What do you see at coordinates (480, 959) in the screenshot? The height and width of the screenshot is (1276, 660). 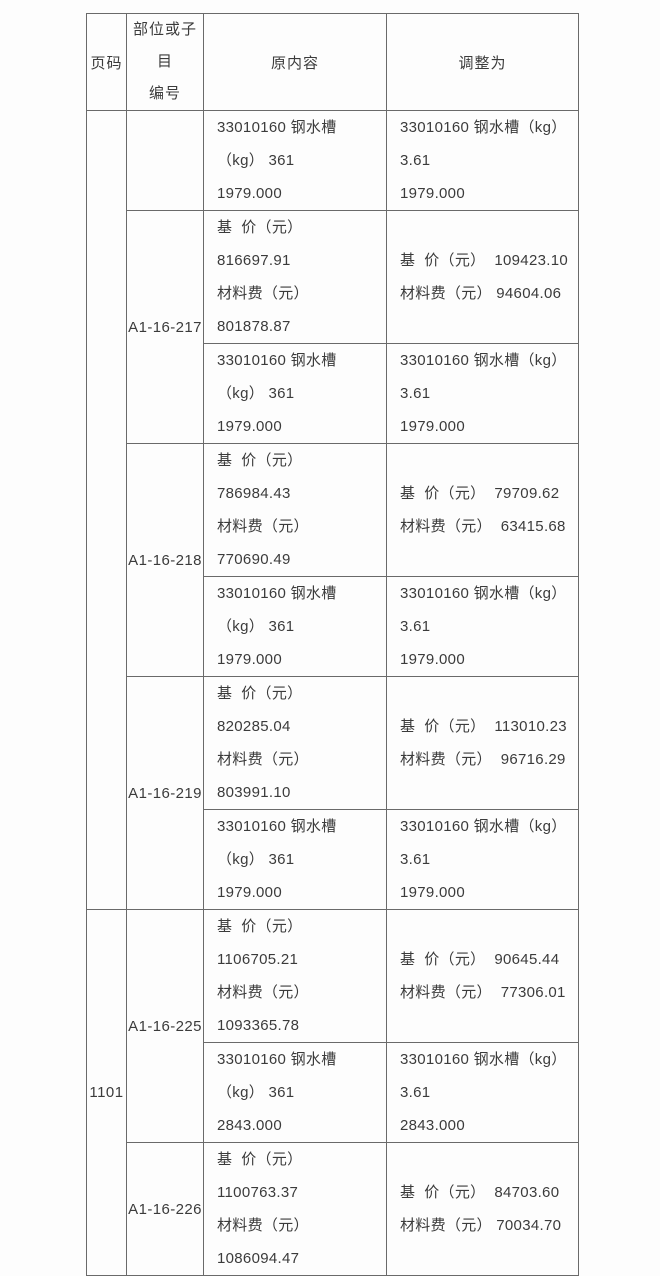 I see `content-line: 基 价（元） 90645.44` at bounding box center [480, 959].